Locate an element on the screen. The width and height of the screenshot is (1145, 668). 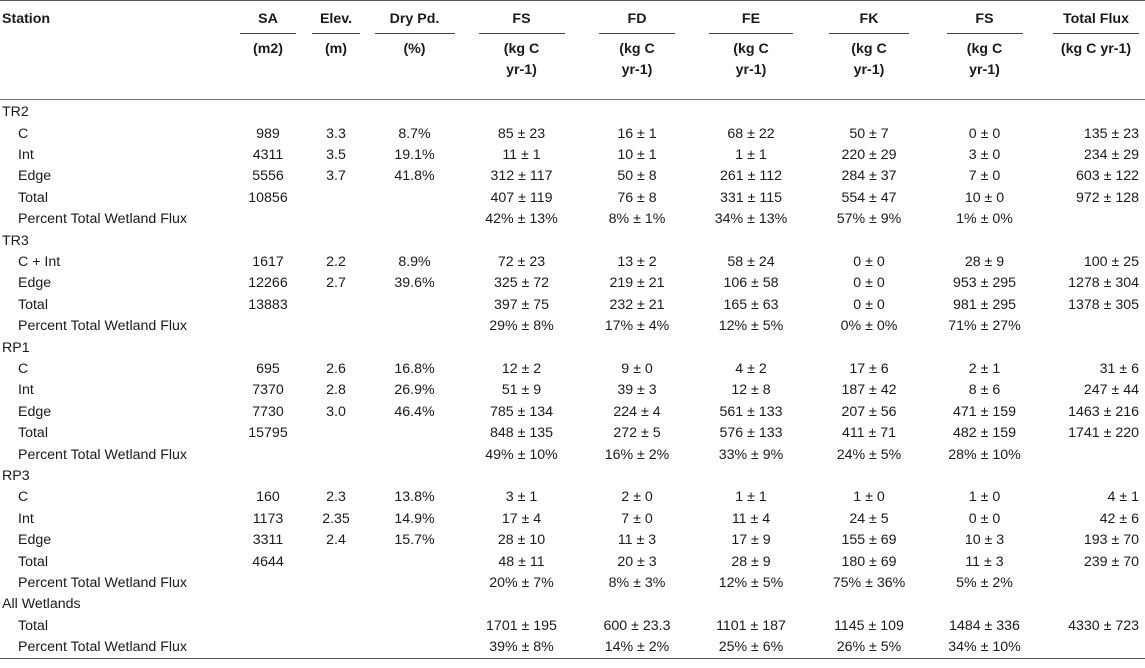
table-cell: 1101 ± 187 is located at coordinates (751, 625).